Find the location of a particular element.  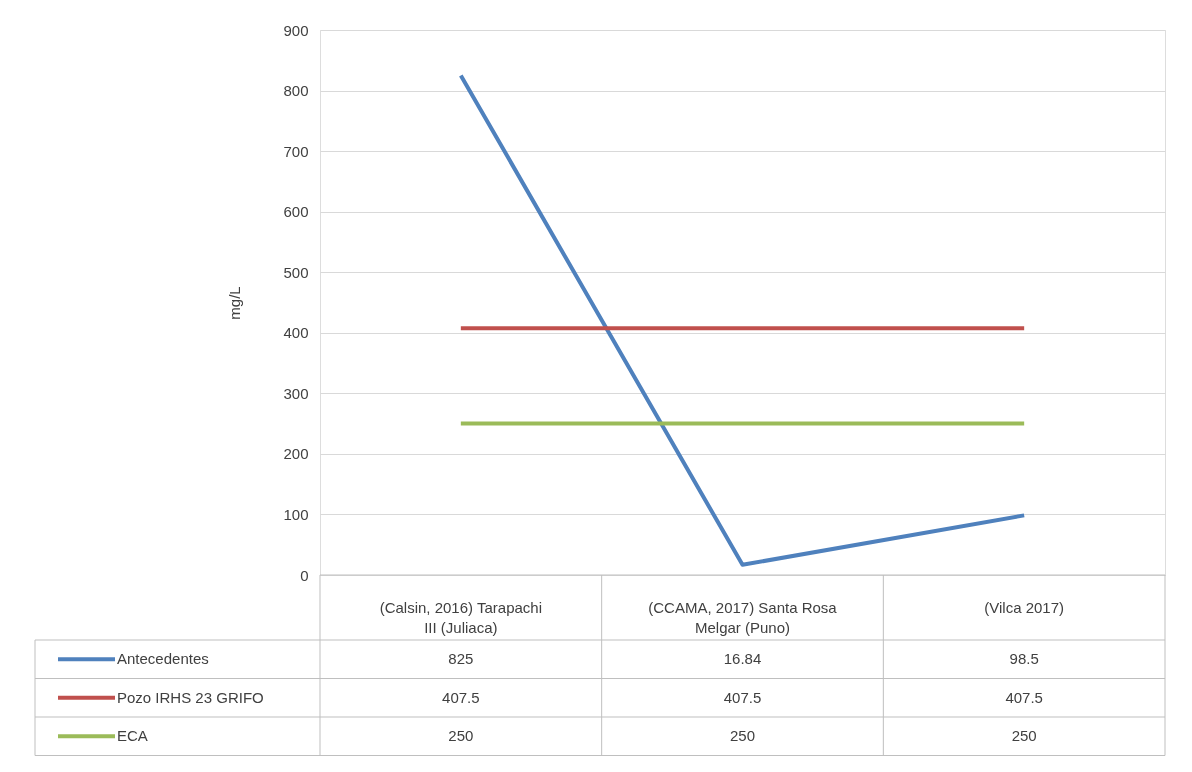

data-label: 98.5 is located at coordinates (1024, 659).